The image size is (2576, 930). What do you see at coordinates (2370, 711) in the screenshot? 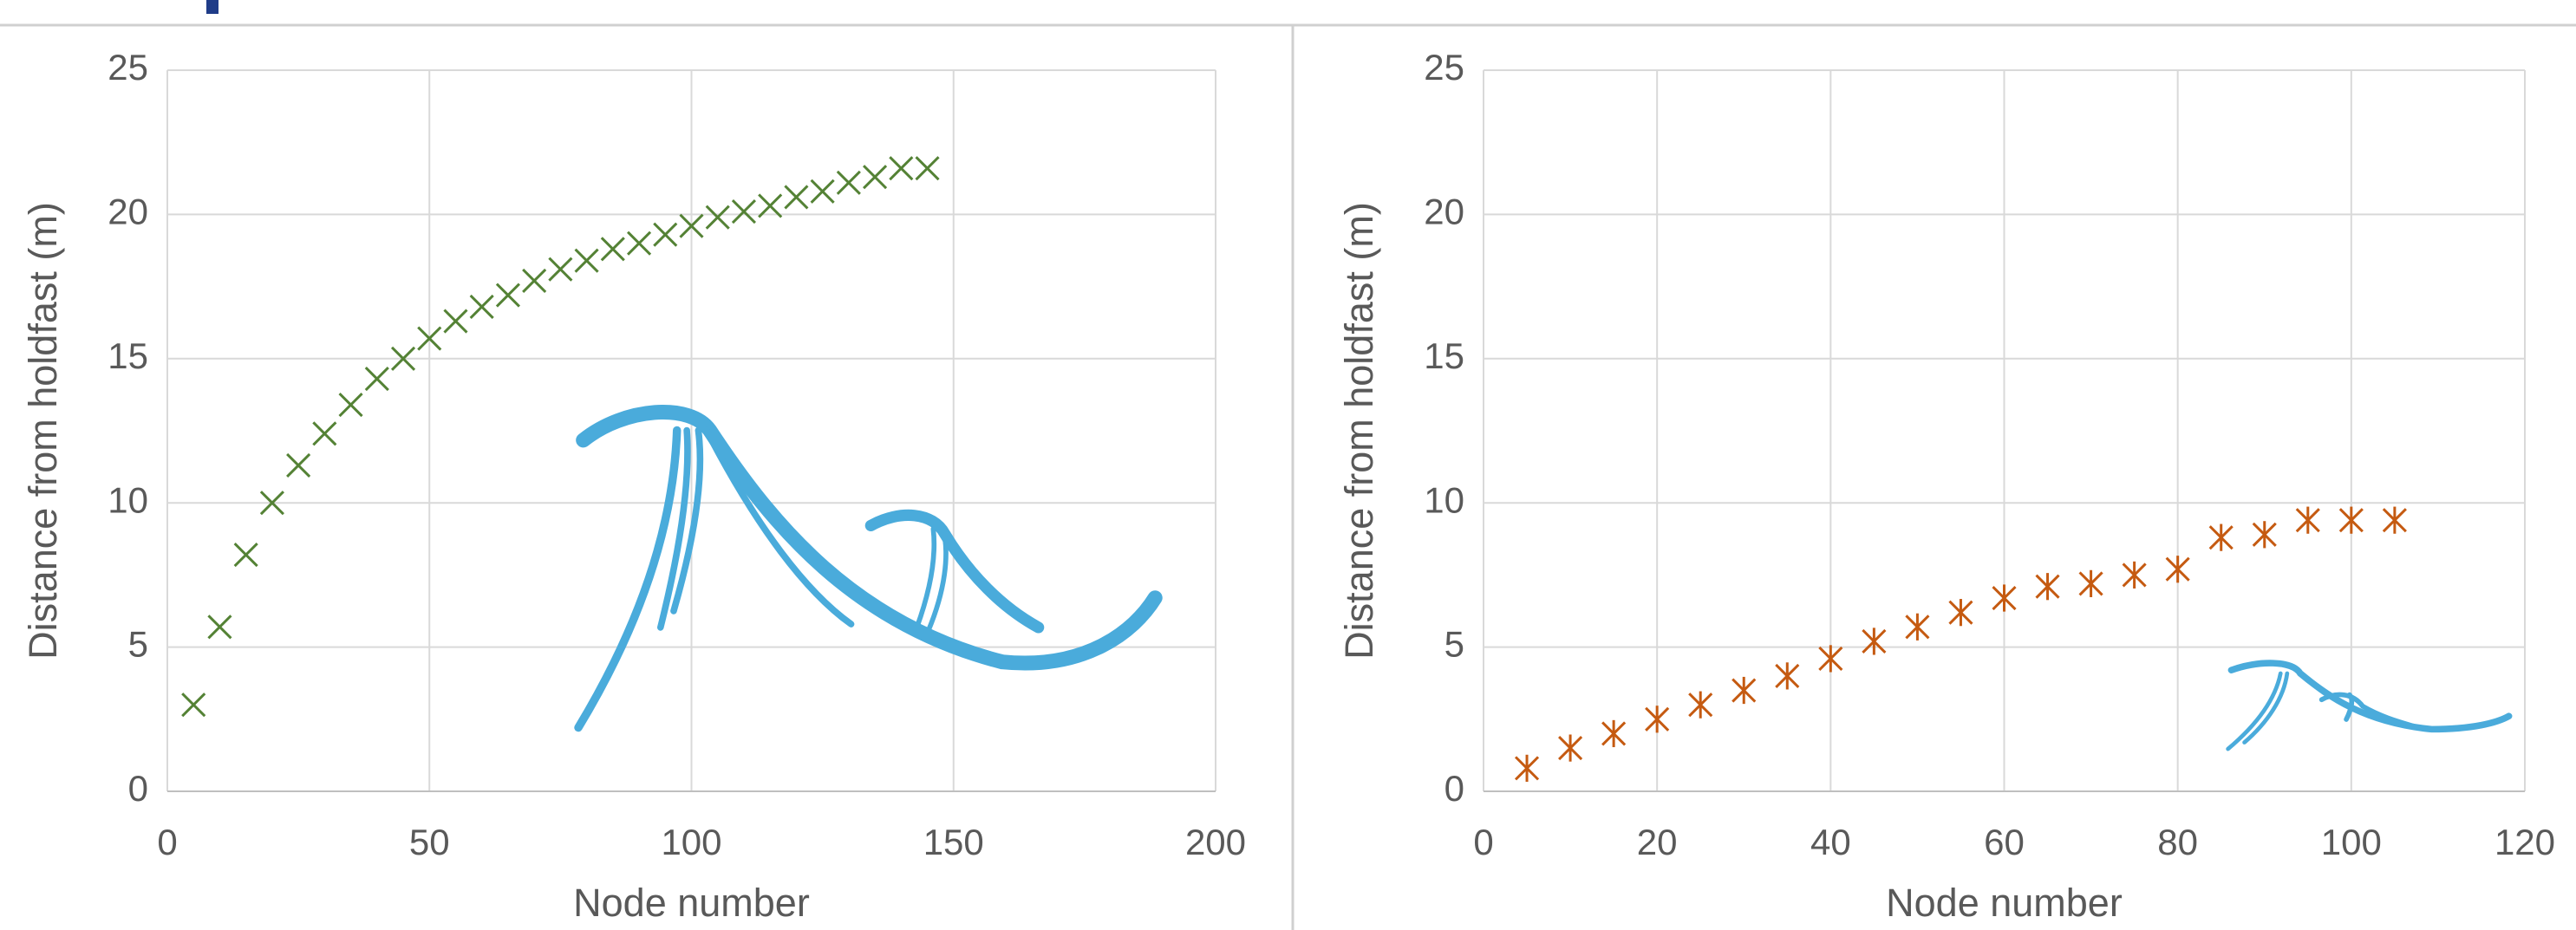
I see `wave-right-small` at bounding box center [2370, 711].